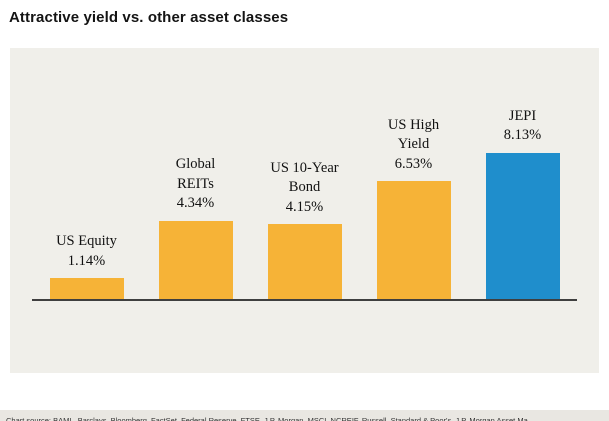  What do you see at coordinates (195, 164) in the screenshot?
I see `bar-category-text: Global` at bounding box center [195, 164].